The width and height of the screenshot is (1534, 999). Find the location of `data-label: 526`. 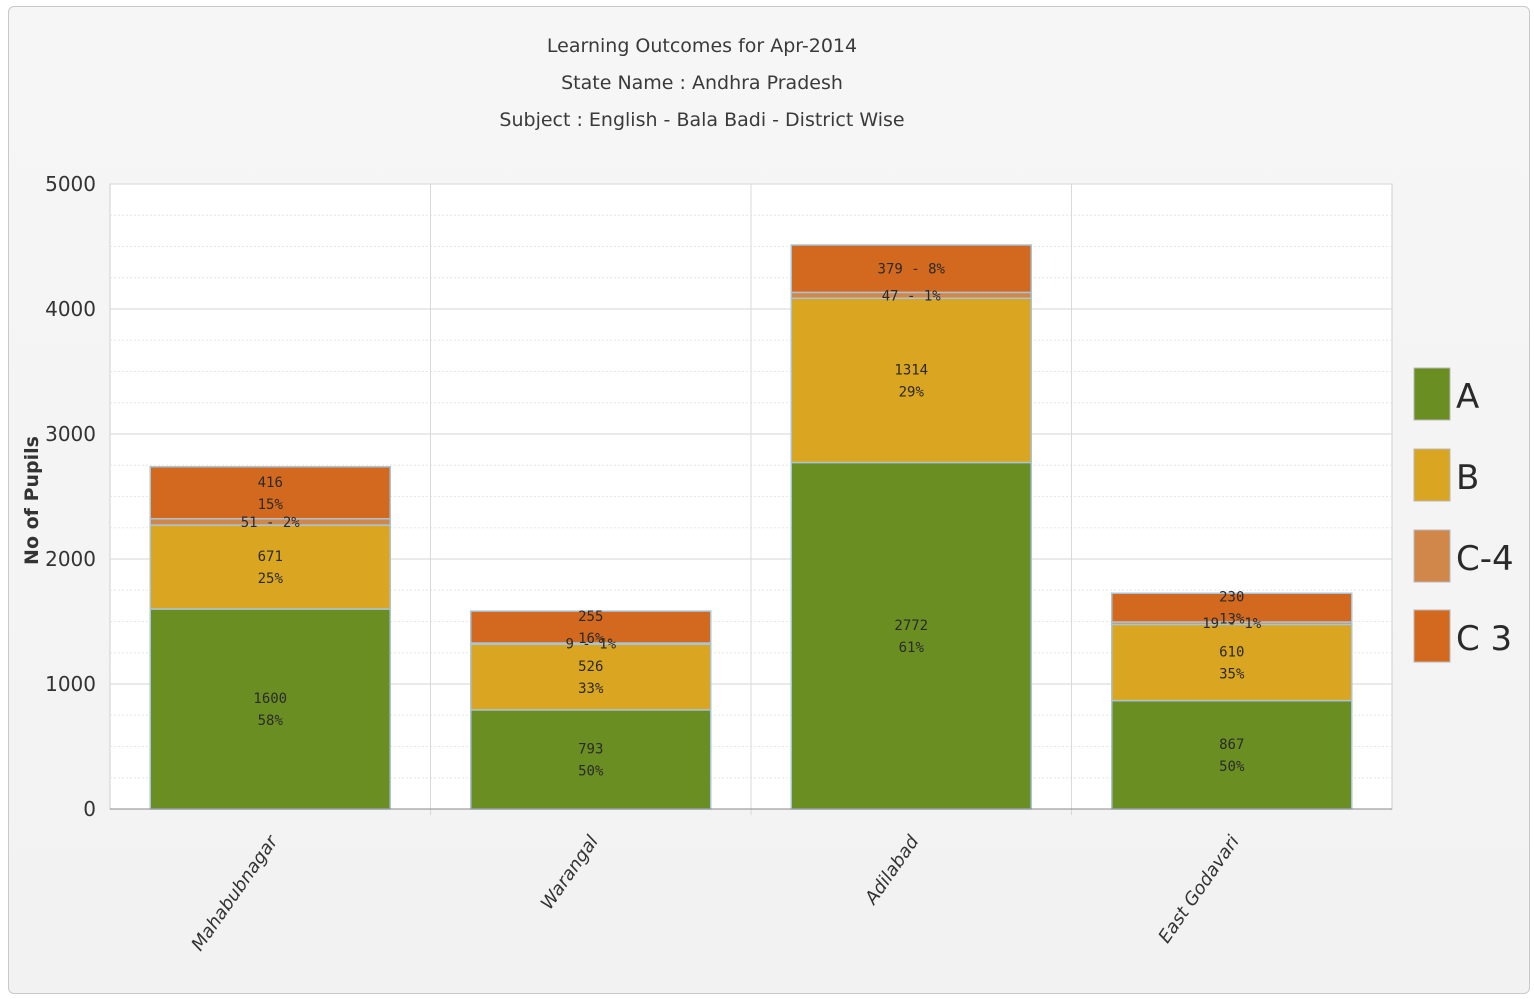

data-label: 526 is located at coordinates (590, 667).